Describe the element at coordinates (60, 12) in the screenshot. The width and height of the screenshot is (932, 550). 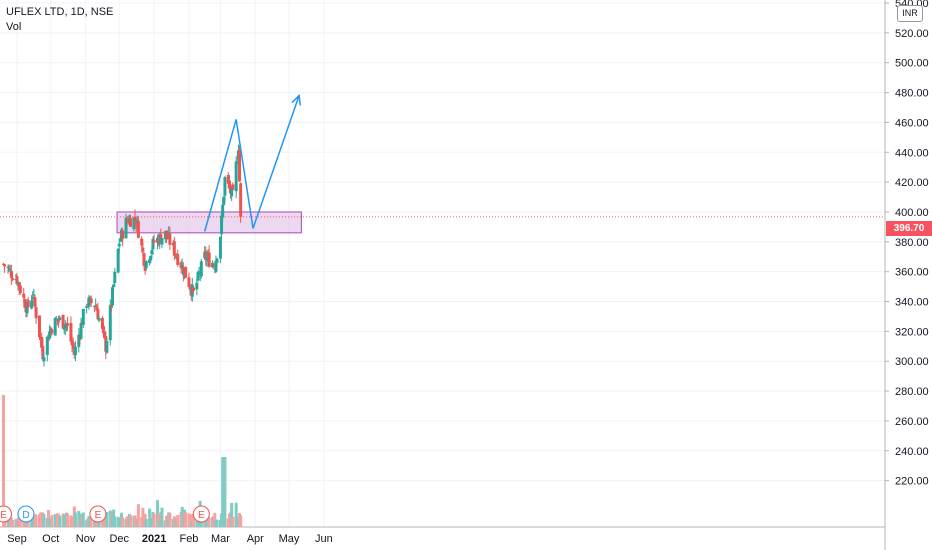
I see `symbol-title: UFLEX LTD, 1D, NSE` at that location.